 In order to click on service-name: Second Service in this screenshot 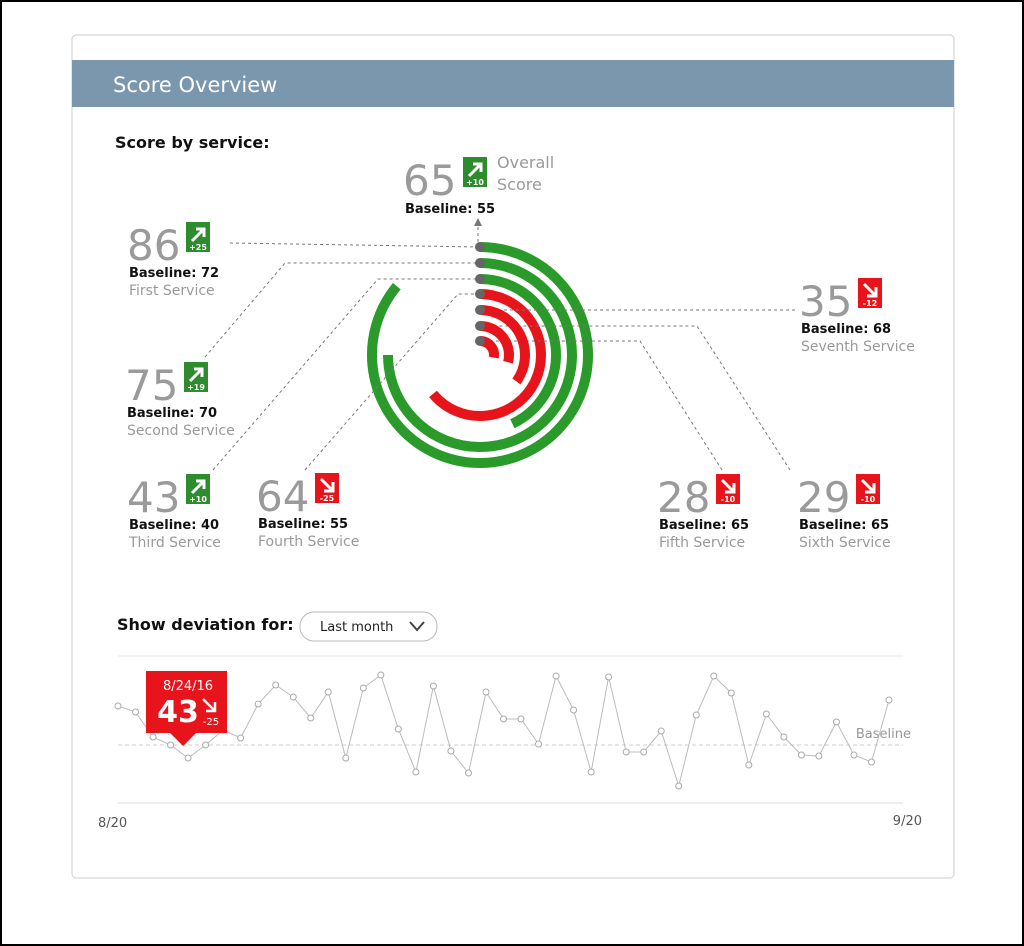, I will do `click(181, 431)`.